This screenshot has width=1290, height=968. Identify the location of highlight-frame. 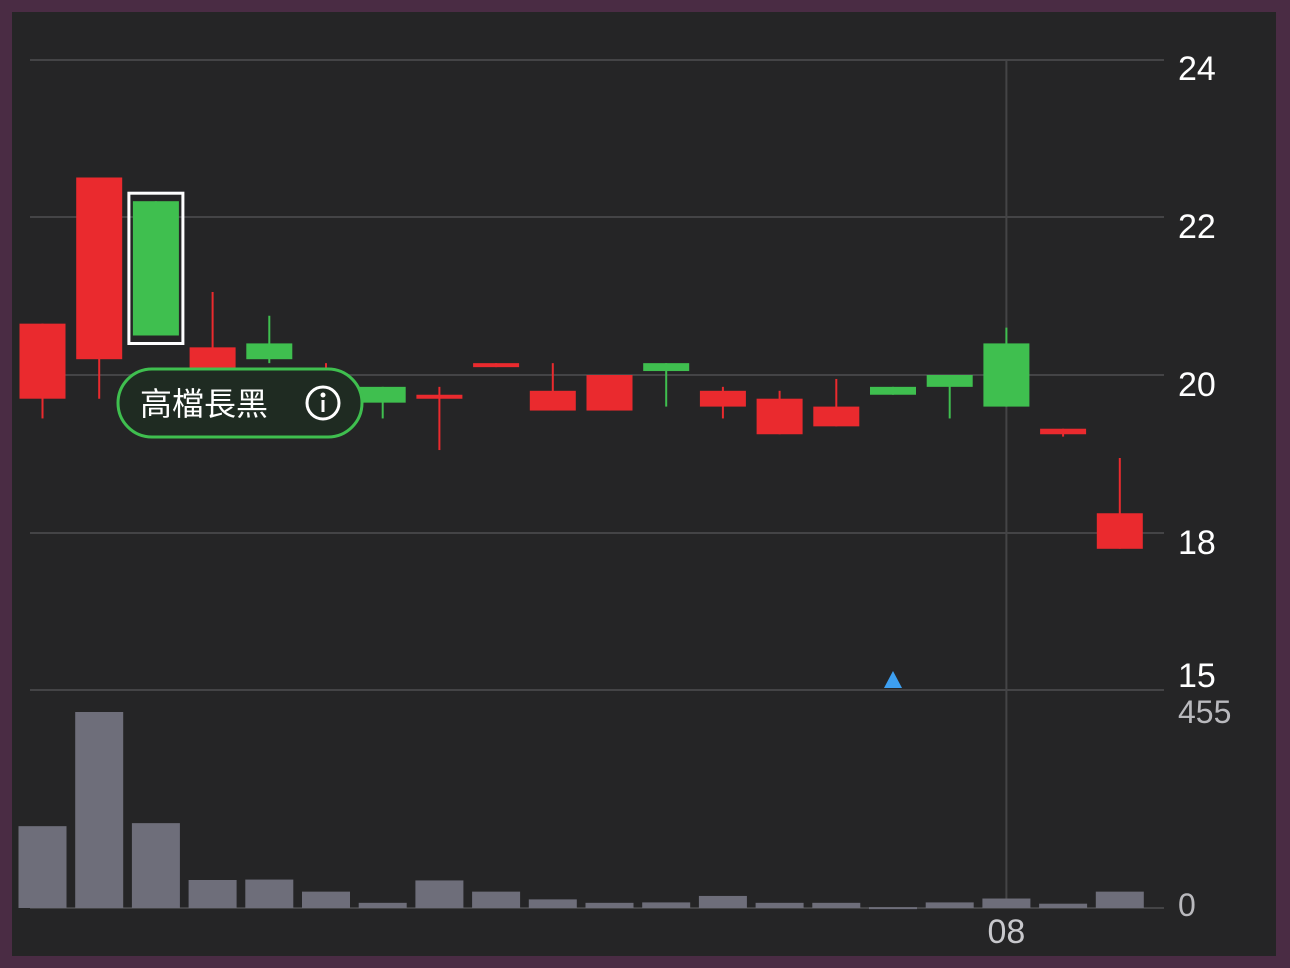
(156, 268).